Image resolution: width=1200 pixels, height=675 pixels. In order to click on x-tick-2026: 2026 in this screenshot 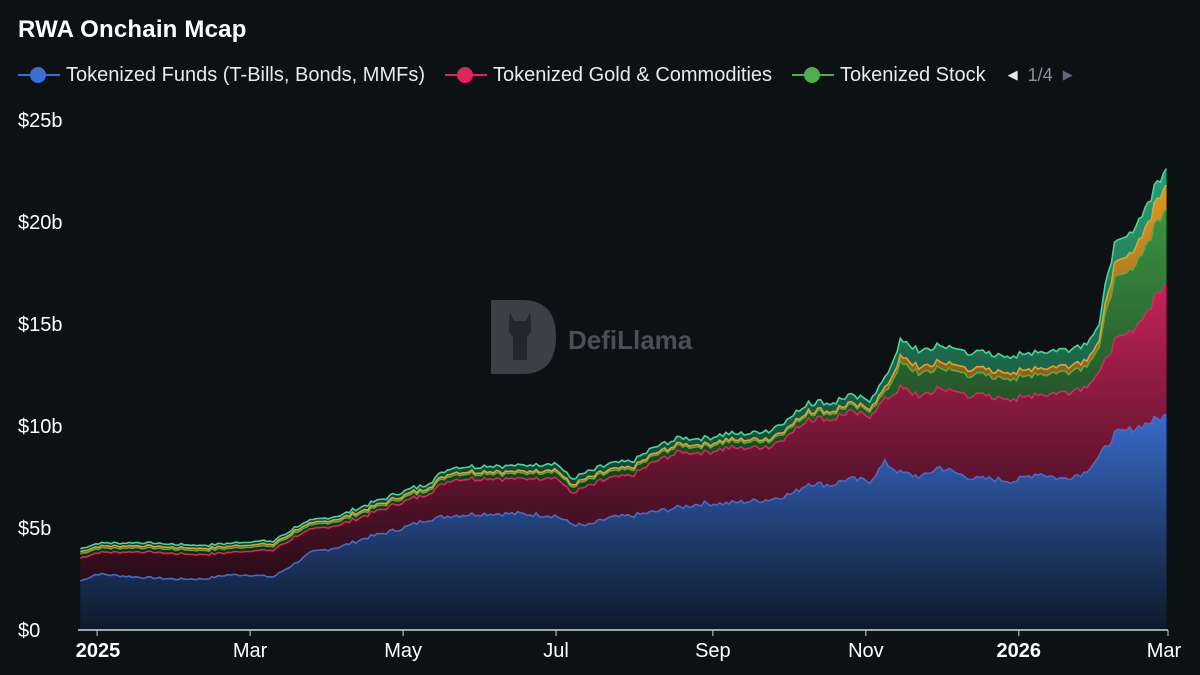, I will do `click(1019, 651)`.